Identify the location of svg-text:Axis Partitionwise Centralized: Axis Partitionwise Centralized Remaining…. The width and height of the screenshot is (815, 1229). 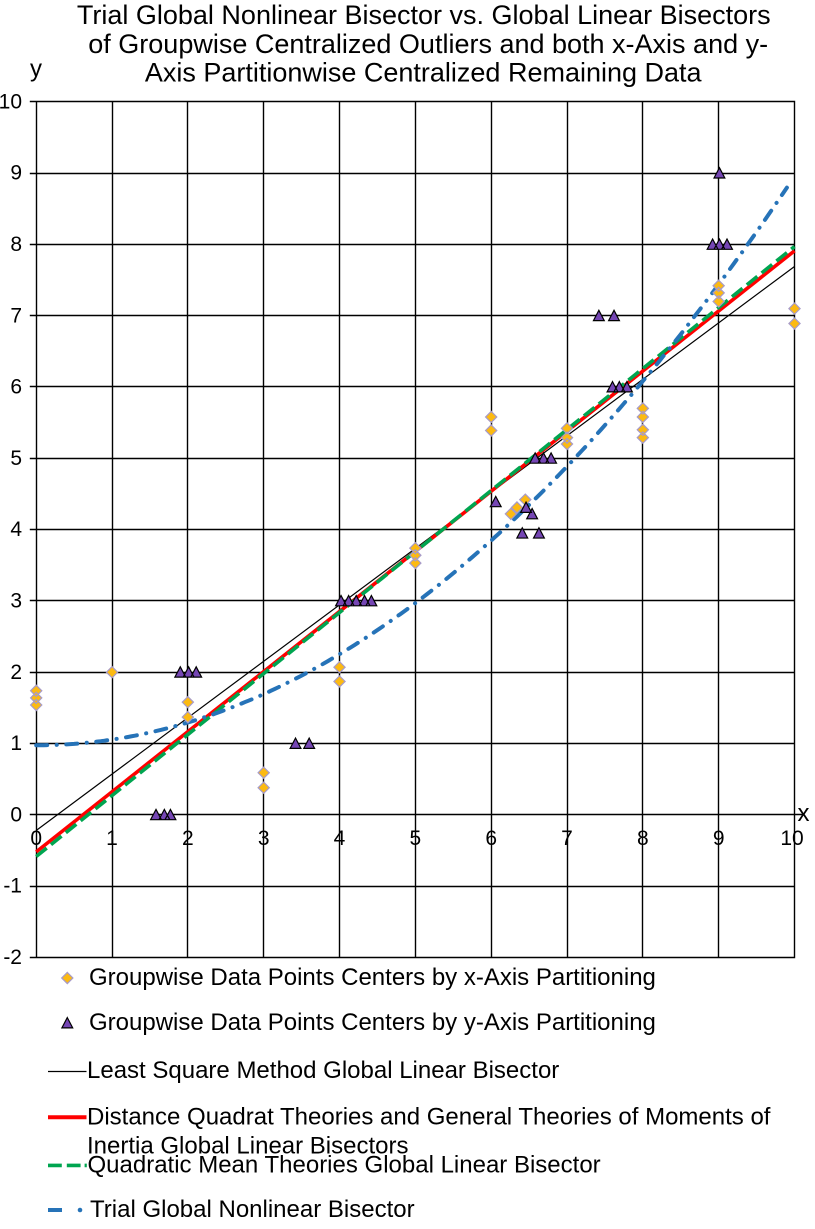
(424, 73).